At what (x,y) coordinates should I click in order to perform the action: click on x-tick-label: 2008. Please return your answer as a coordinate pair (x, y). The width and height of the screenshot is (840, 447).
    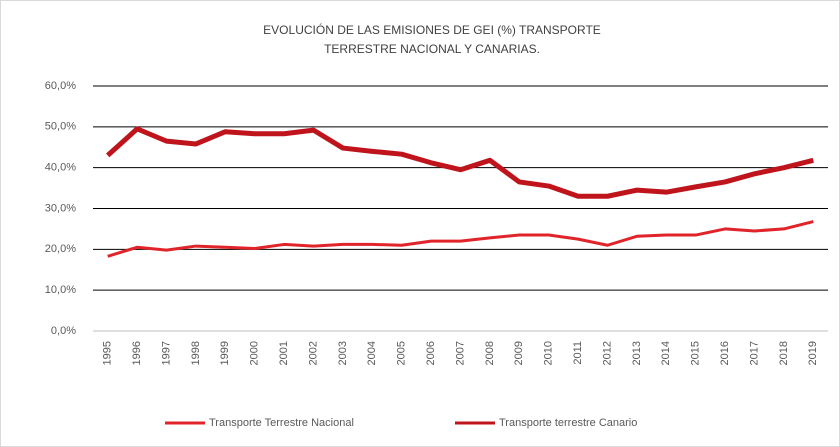
    Looking at the image, I should click on (490, 353).